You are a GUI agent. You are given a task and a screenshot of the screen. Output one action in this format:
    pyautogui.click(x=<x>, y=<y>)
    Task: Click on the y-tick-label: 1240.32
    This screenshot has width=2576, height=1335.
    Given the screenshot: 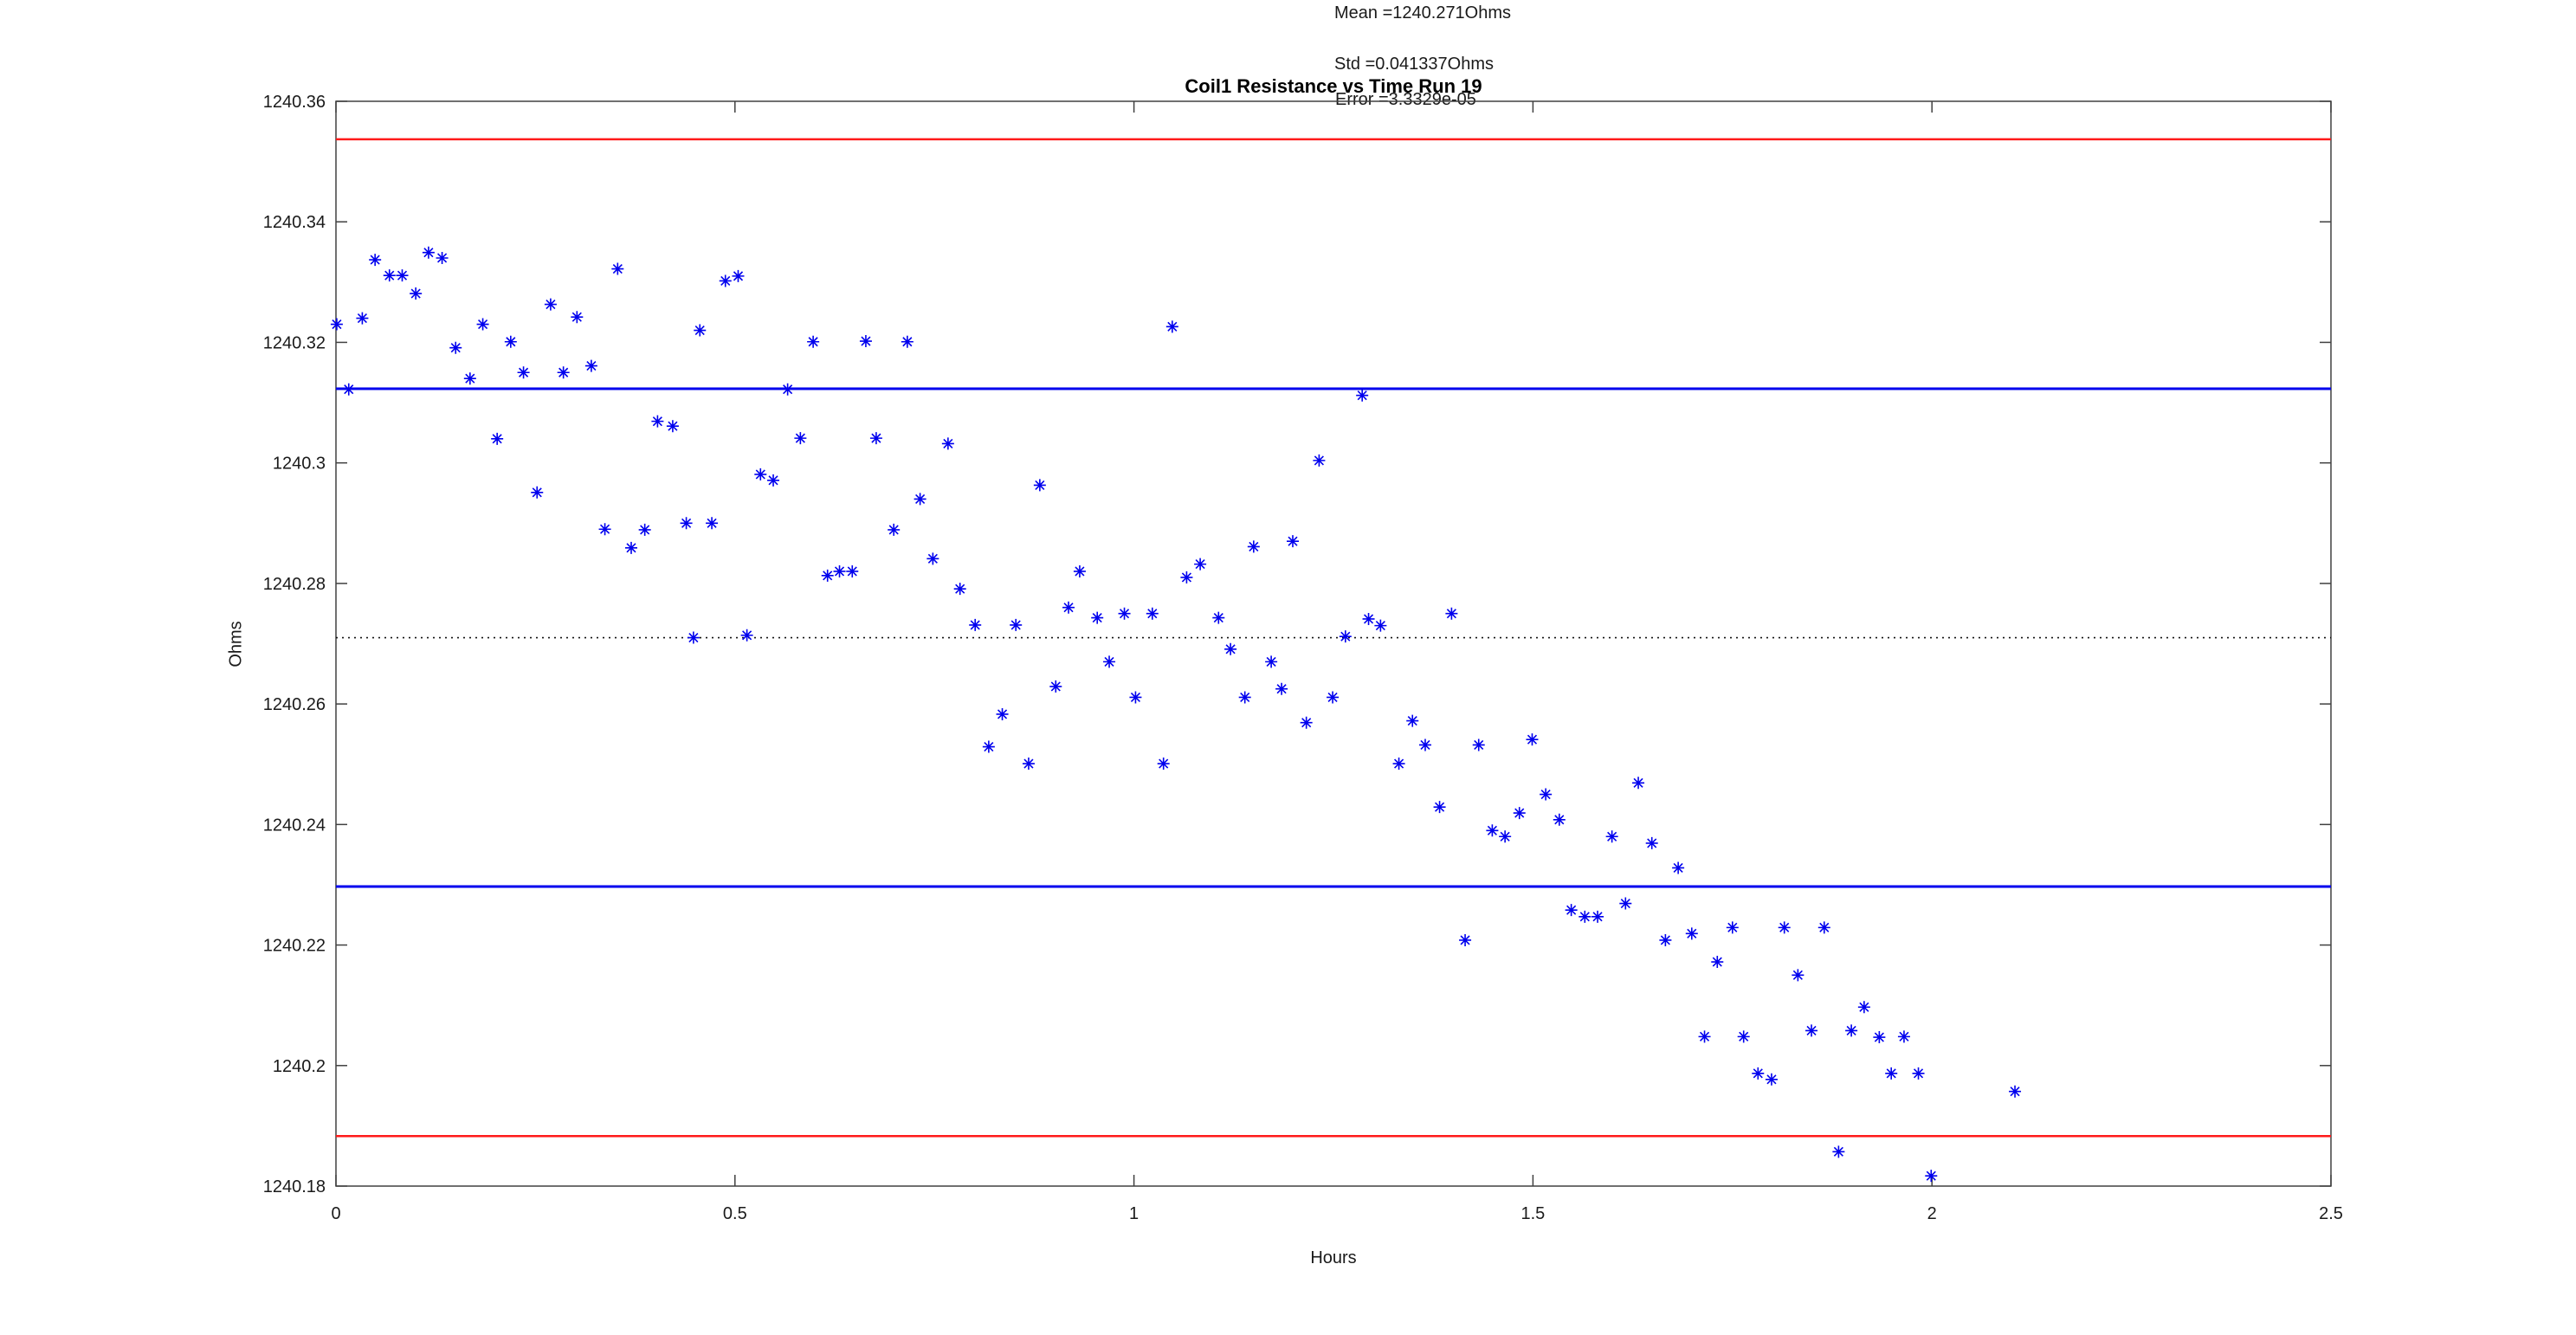 What is the action you would take?
    pyautogui.click(x=294, y=343)
    